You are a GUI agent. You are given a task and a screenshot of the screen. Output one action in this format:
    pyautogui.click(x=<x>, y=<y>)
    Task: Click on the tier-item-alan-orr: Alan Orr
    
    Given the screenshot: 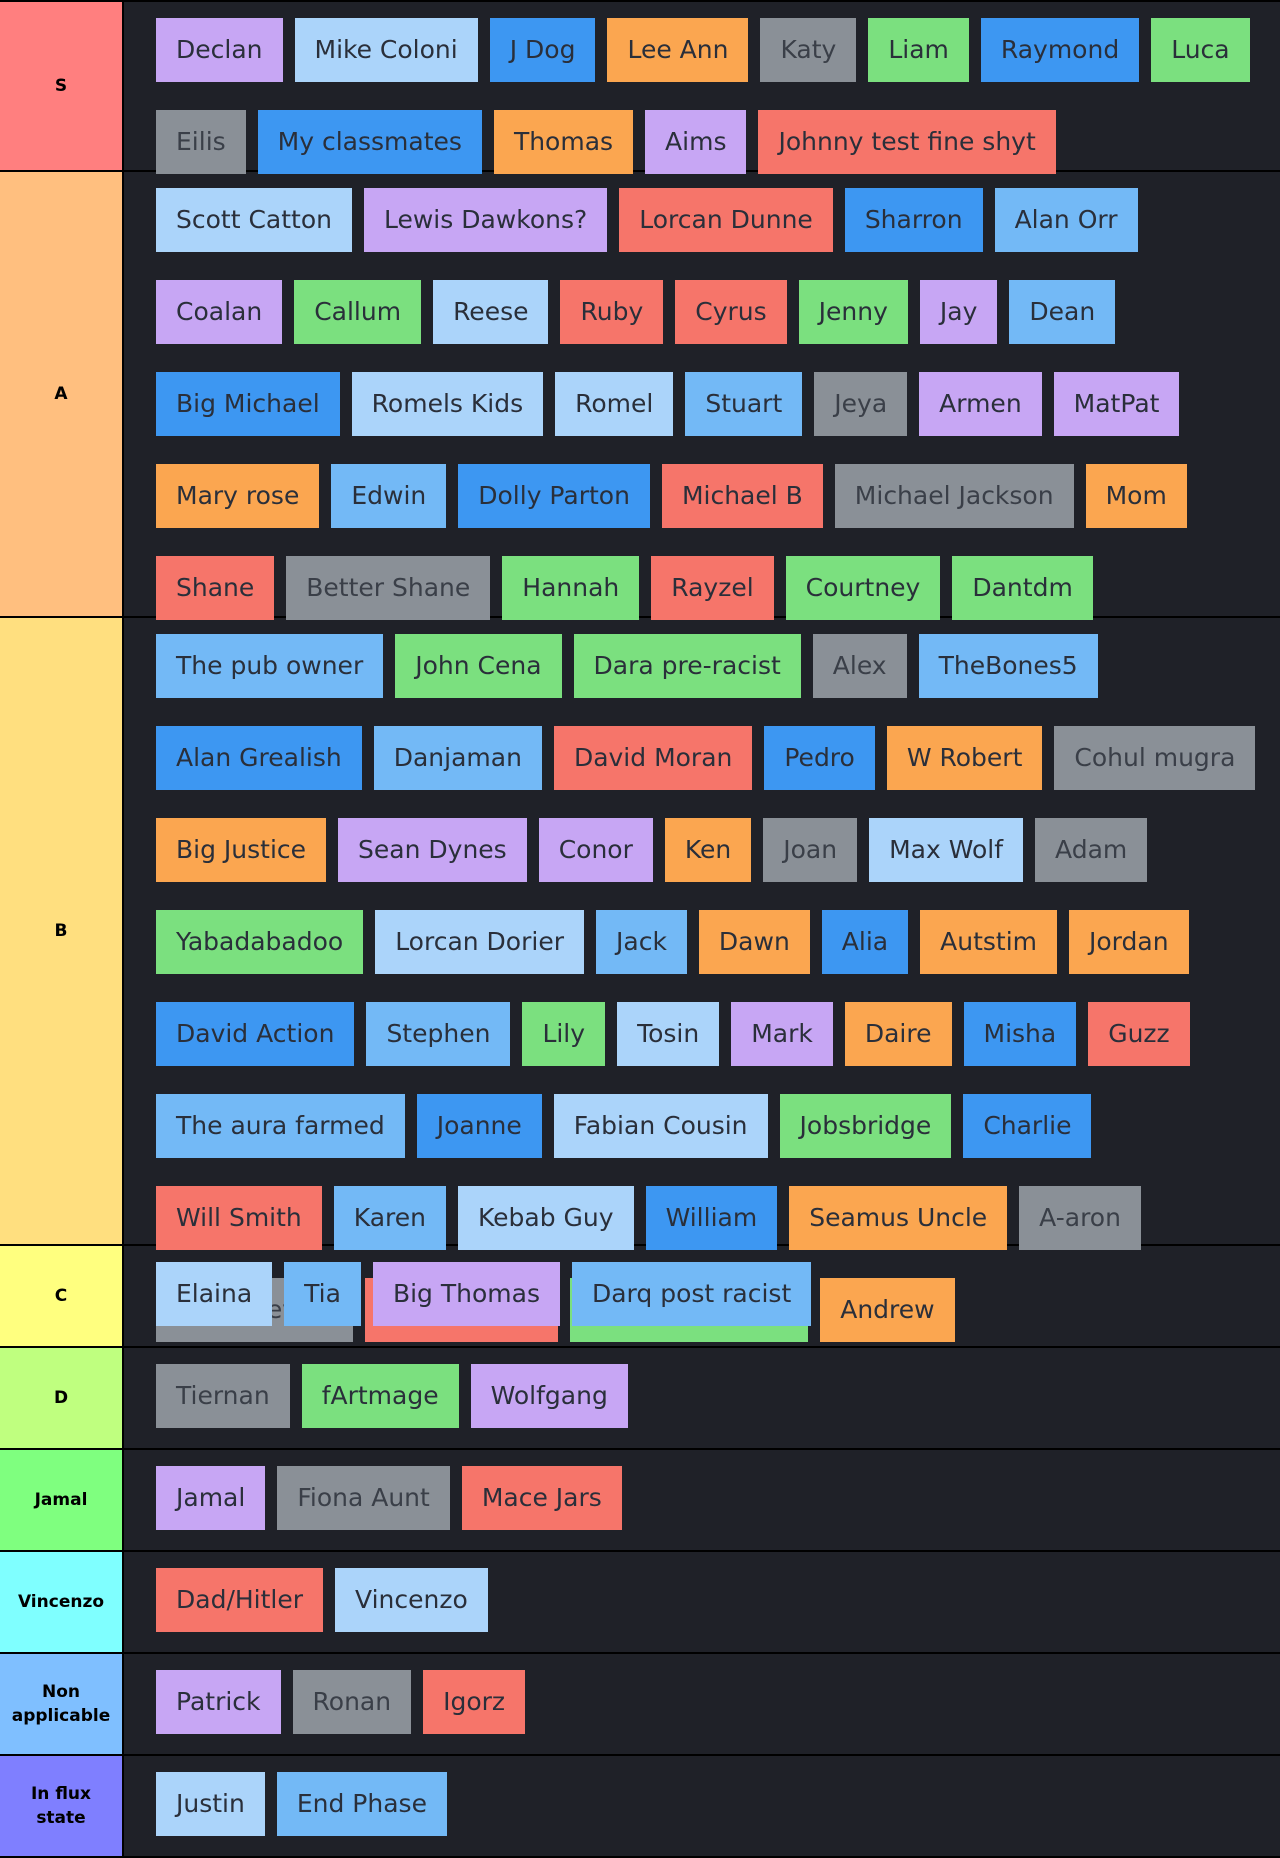 What is the action you would take?
    pyautogui.click(x=1066, y=220)
    